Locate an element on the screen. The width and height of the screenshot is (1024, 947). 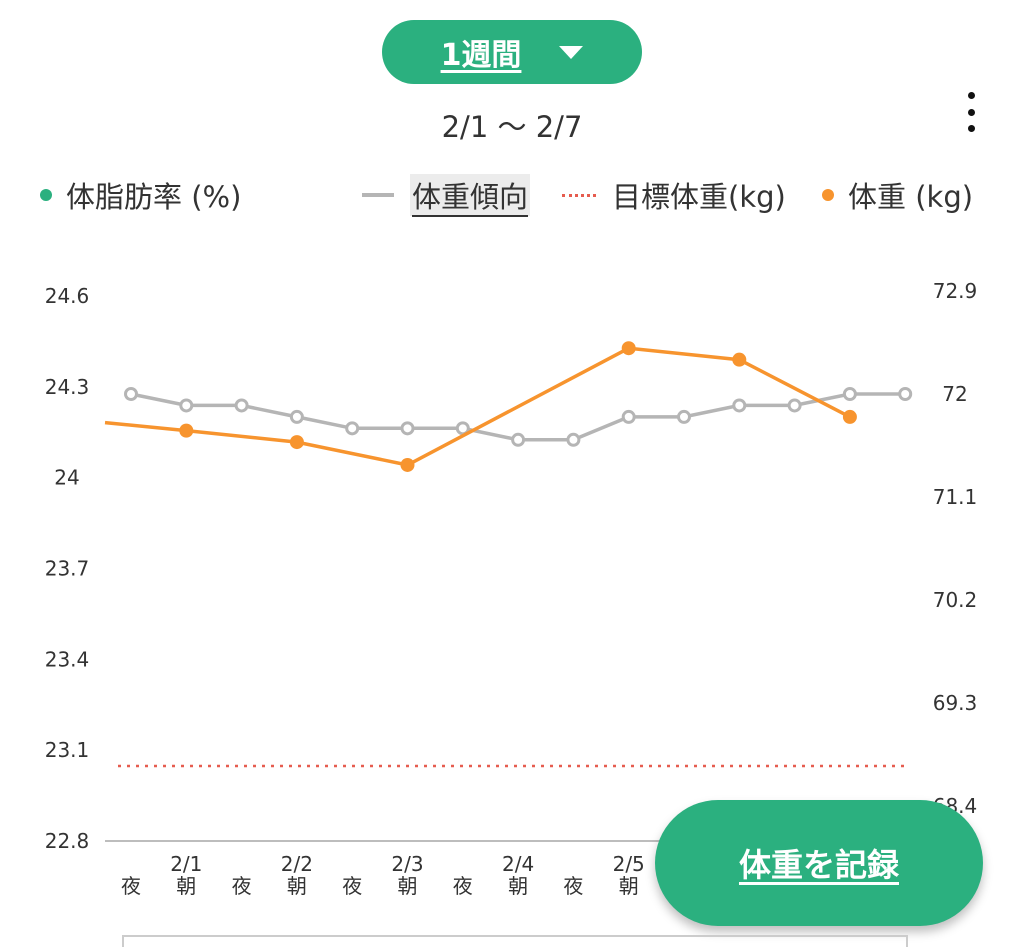
legend-label-weight: 体重 (kg) is located at coordinates (911, 197).